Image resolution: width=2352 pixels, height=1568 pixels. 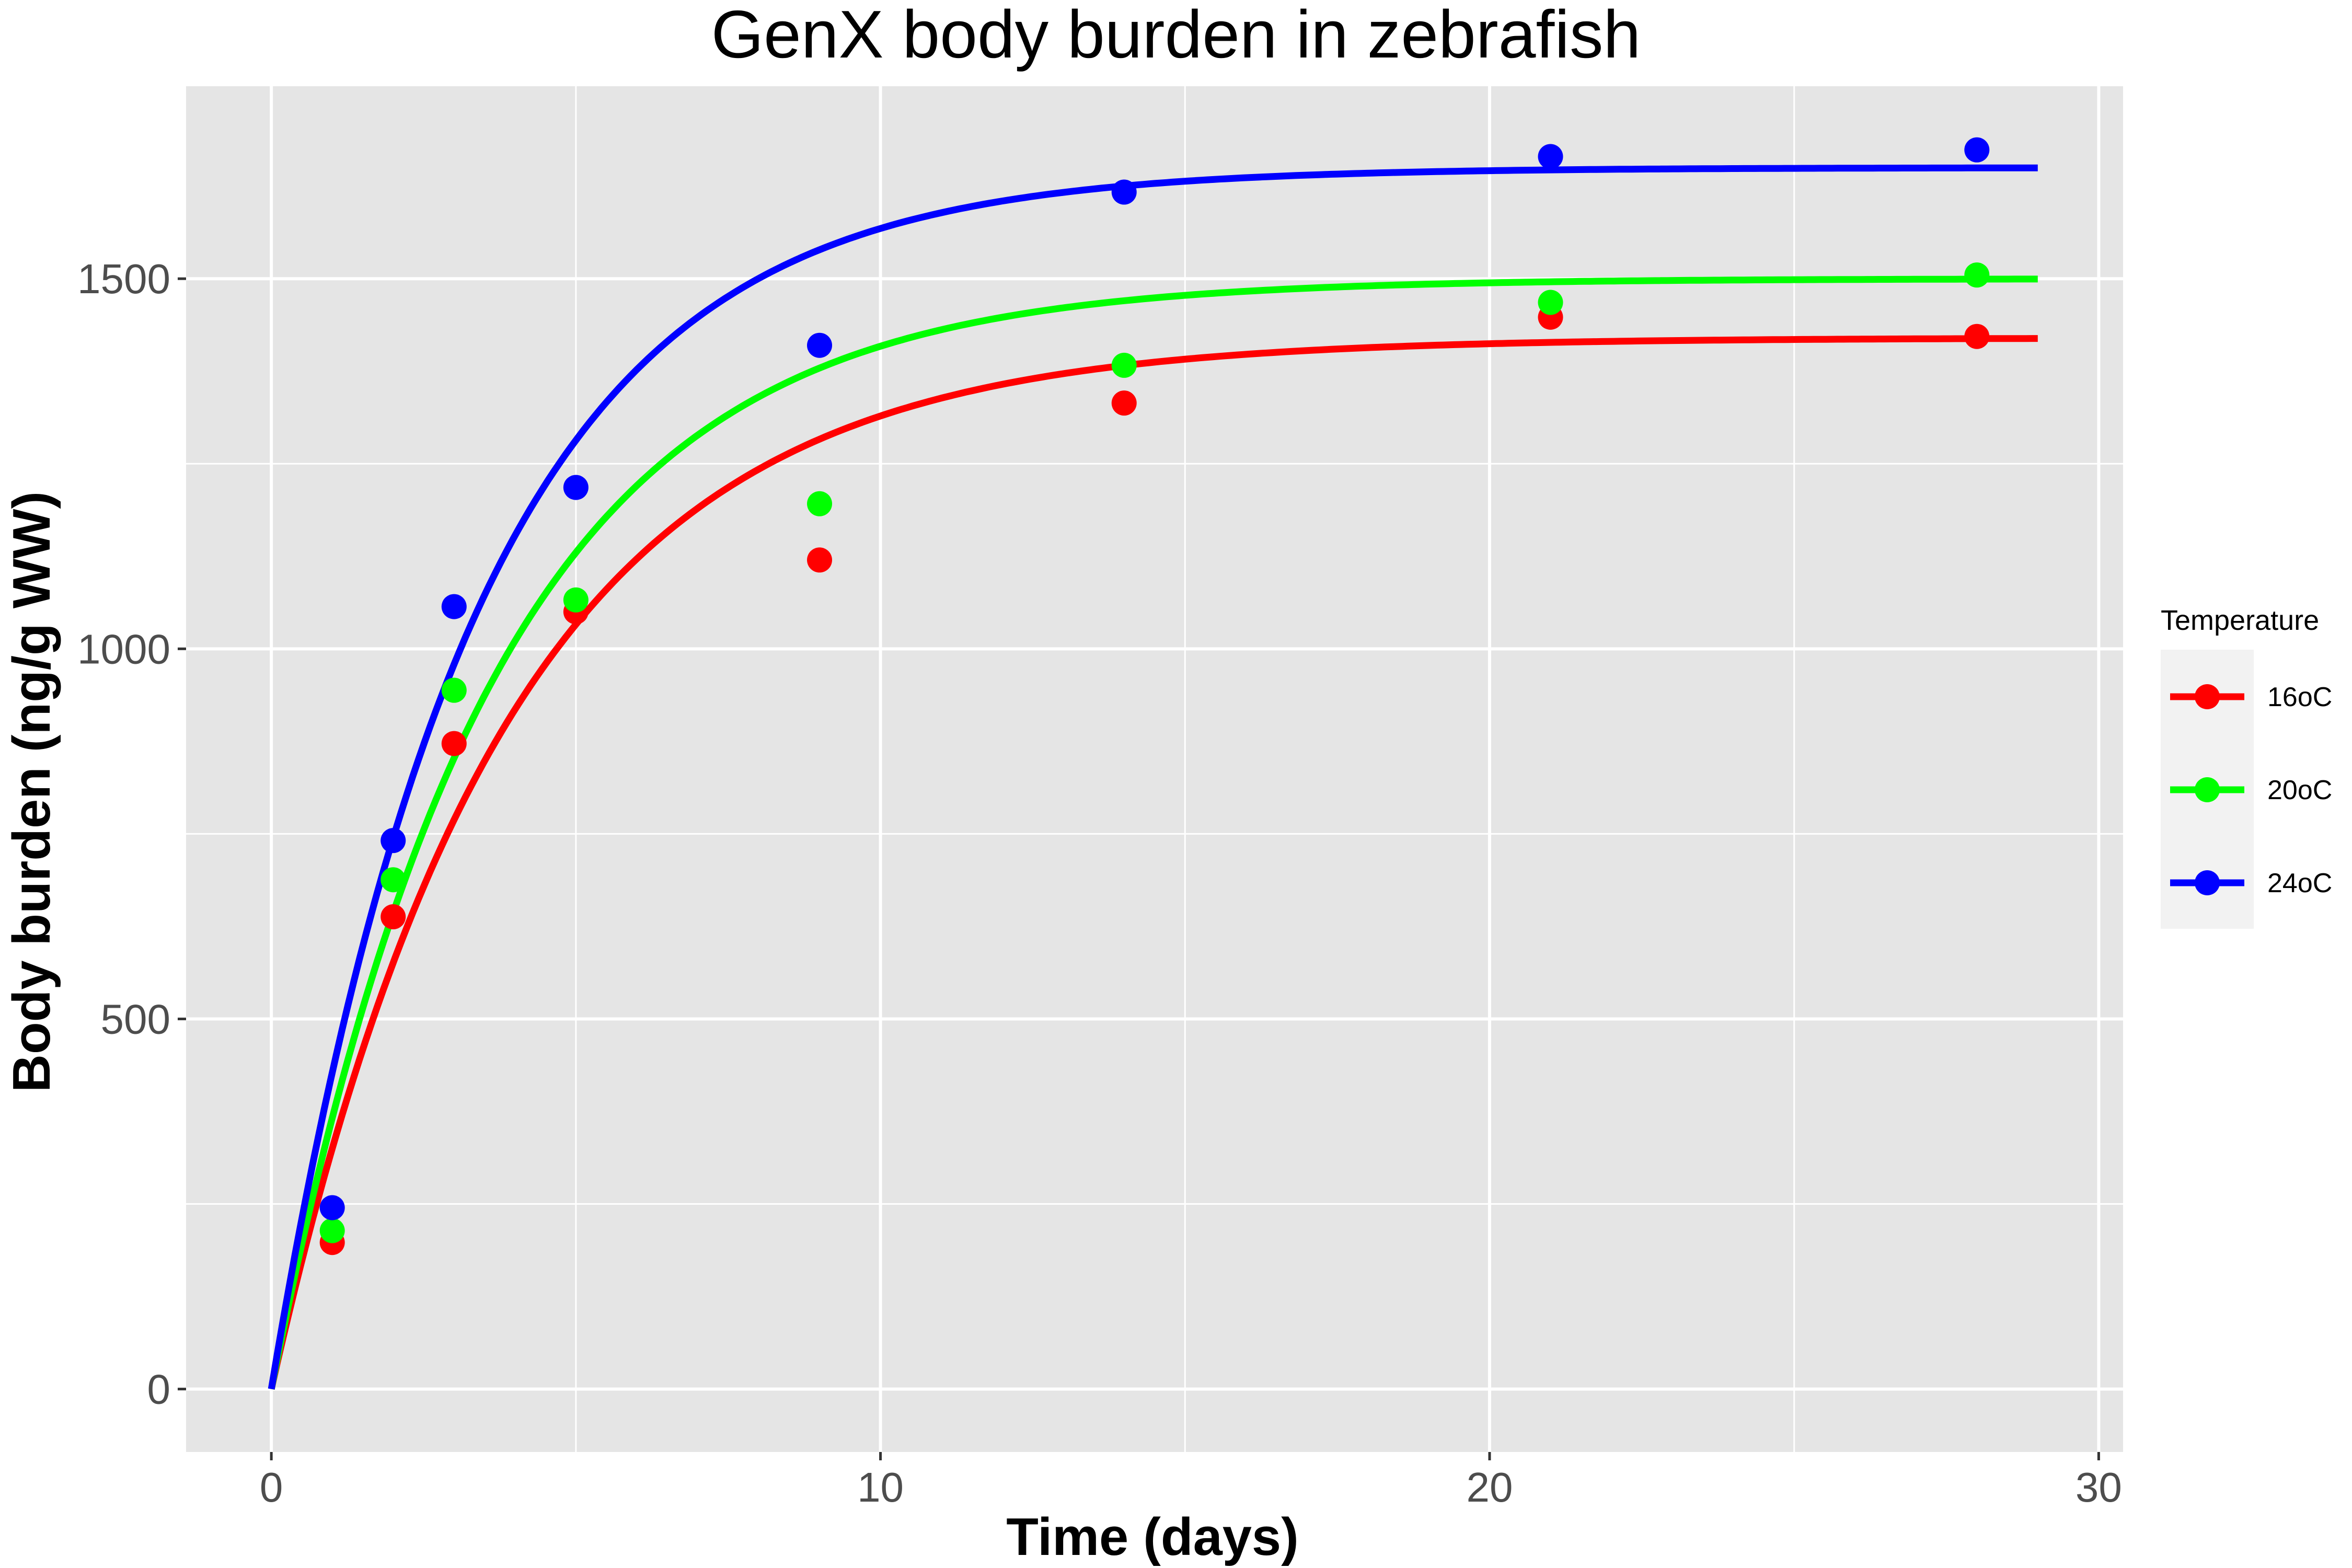 What do you see at coordinates (159, 1389) in the screenshot?
I see `y-tick-label-0: 0` at bounding box center [159, 1389].